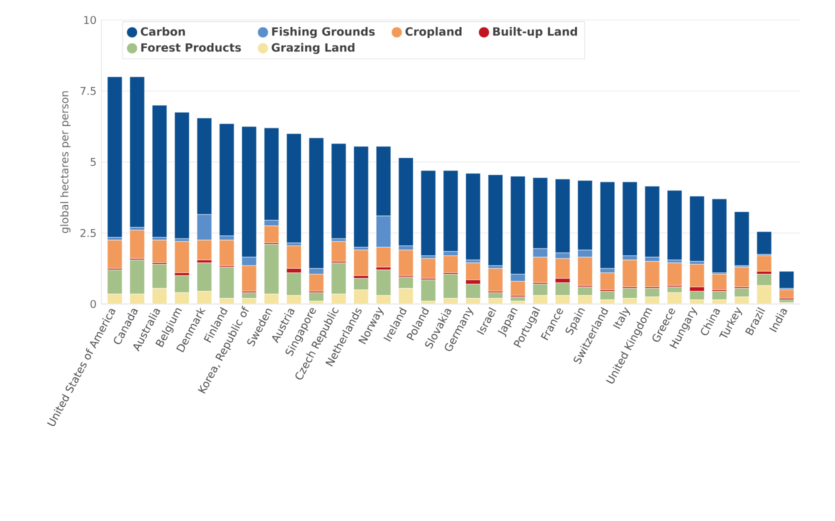 Image resolution: width=835 pixels, height=521 pixels. Describe the element at coordinates (65, 162) in the screenshot. I see `y-axis-title: global hectares per person` at that location.